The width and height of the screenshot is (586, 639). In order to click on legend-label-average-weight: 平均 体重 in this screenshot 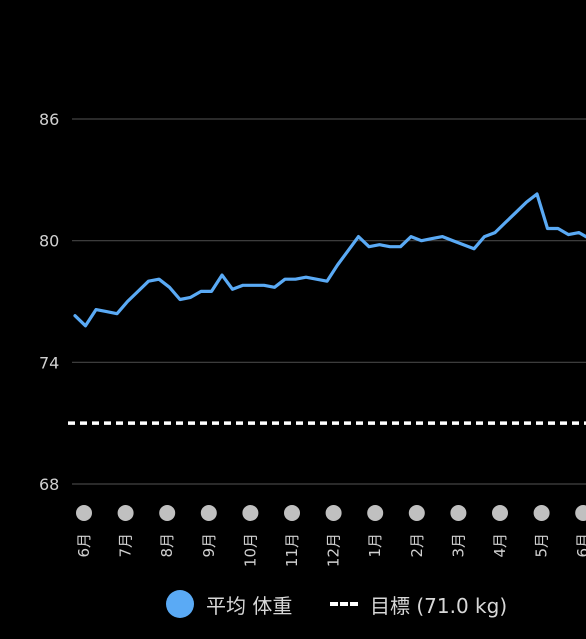, I will do `click(249, 605)`.